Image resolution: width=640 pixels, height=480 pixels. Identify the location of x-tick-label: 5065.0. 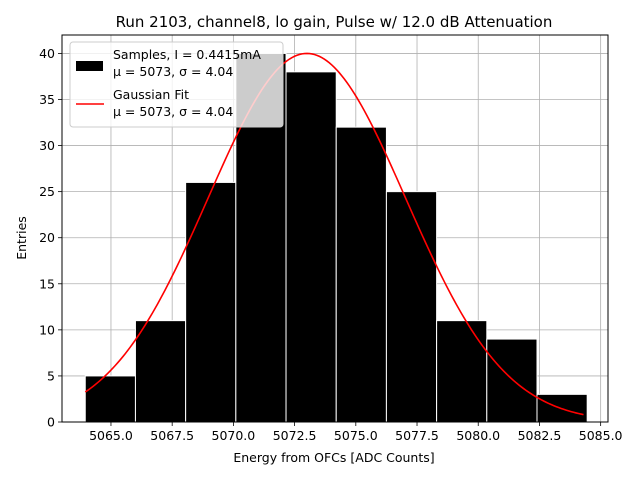
(111, 435).